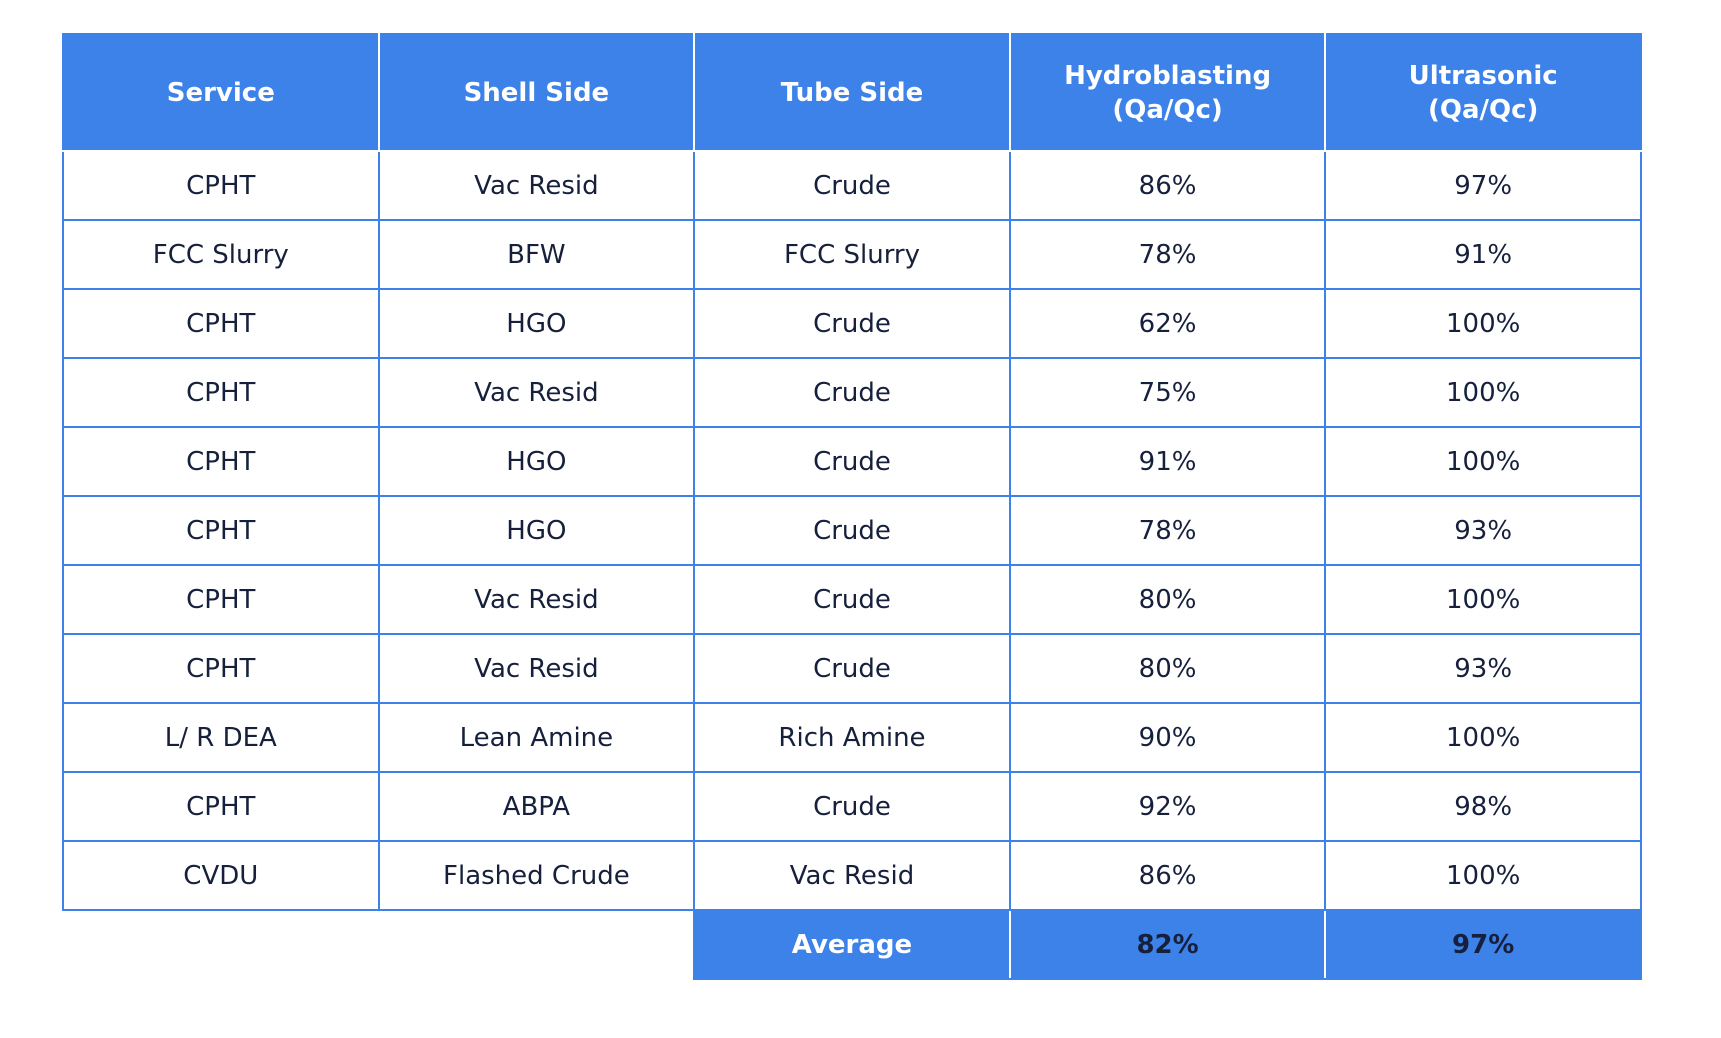  Describe the element at coordinates (536, 737) in the screenshot. I see `cell-shell-side: Lean Amine` at that location.